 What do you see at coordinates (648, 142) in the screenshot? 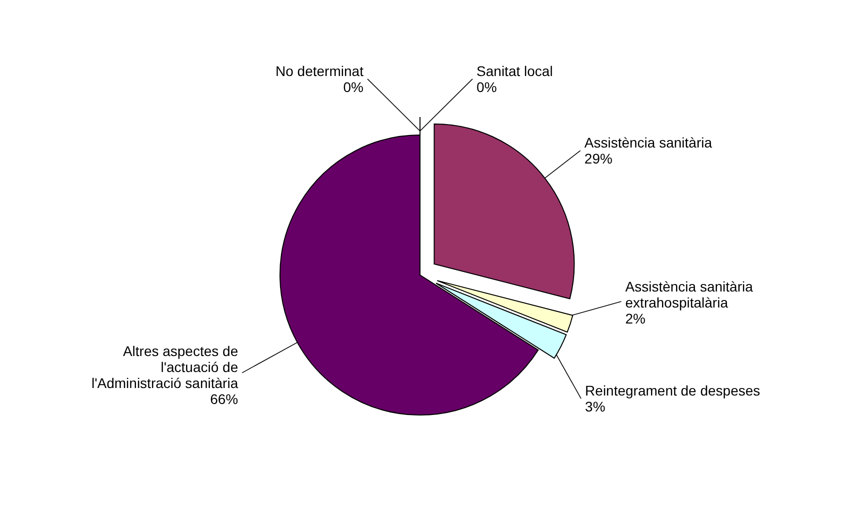
I see `slice-label: Assistència sanitària` at bounding box center [648, 142].